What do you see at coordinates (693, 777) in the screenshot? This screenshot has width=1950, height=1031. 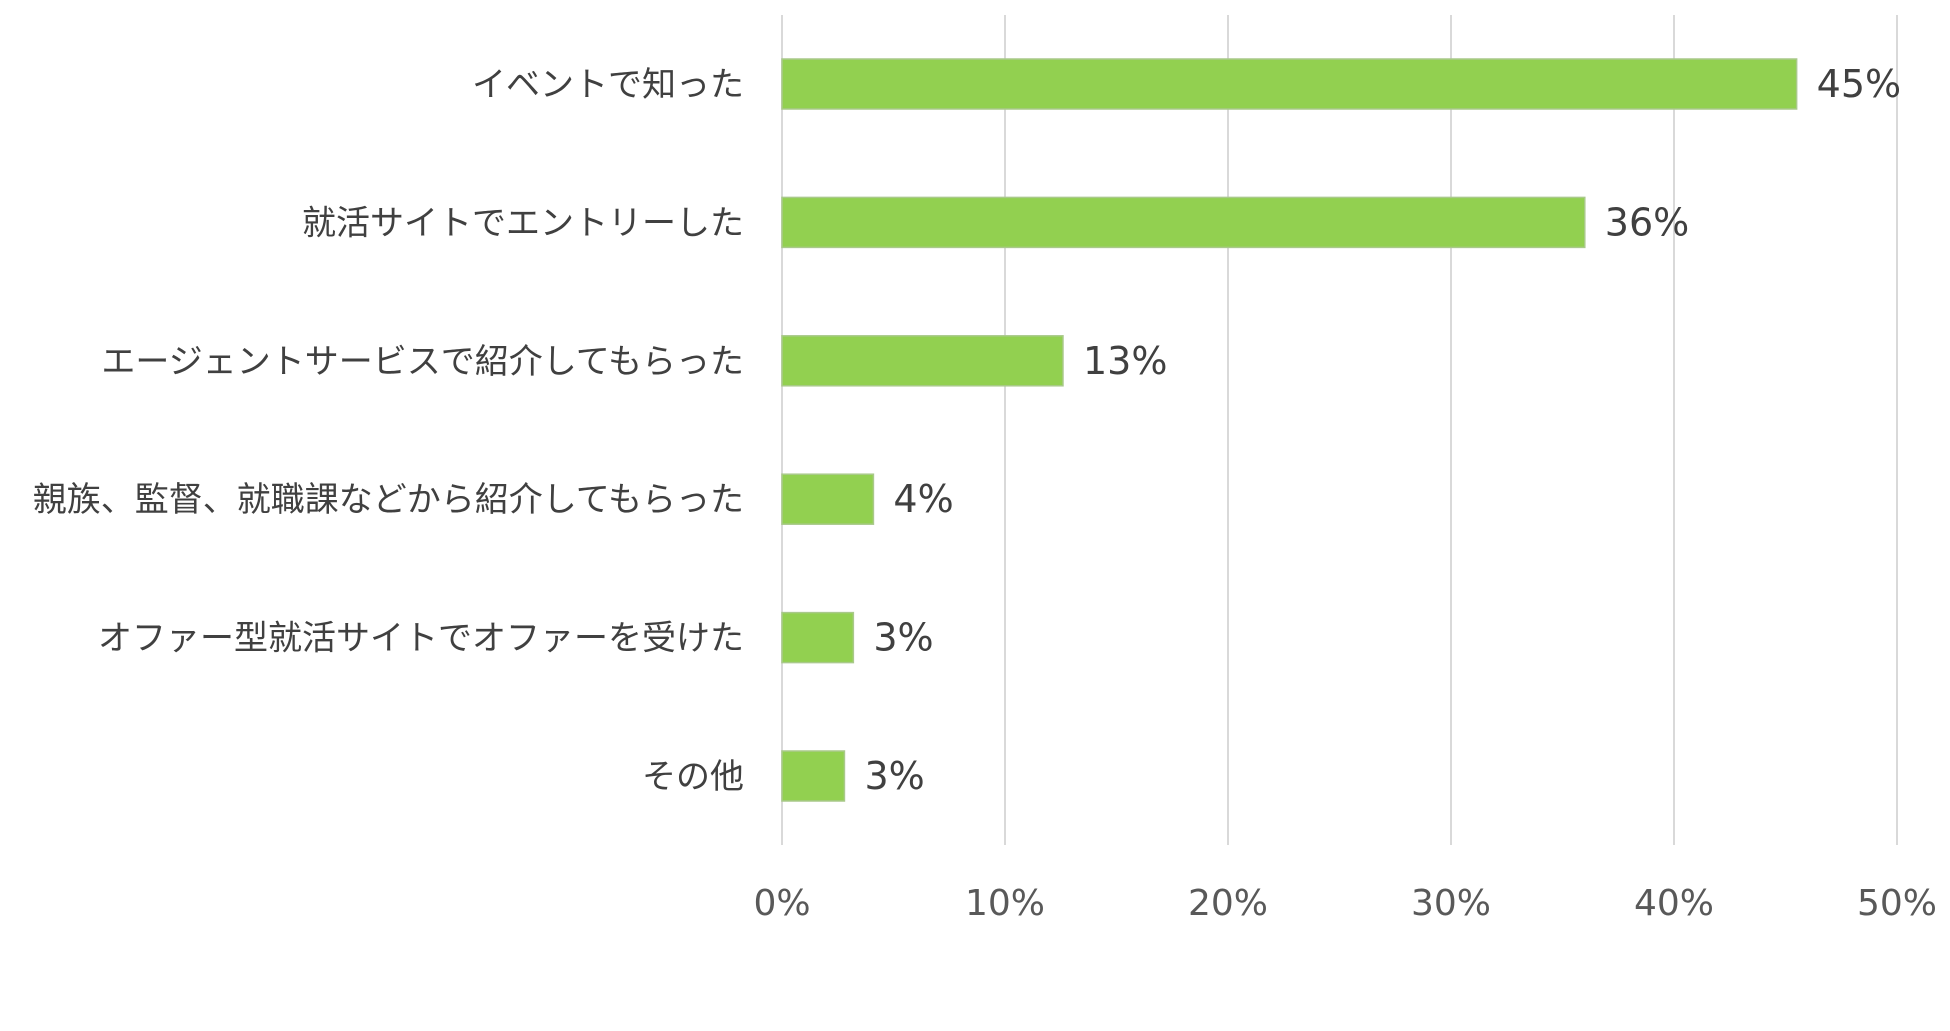 I see `category-label: その他` at bounding box center [693, 777].